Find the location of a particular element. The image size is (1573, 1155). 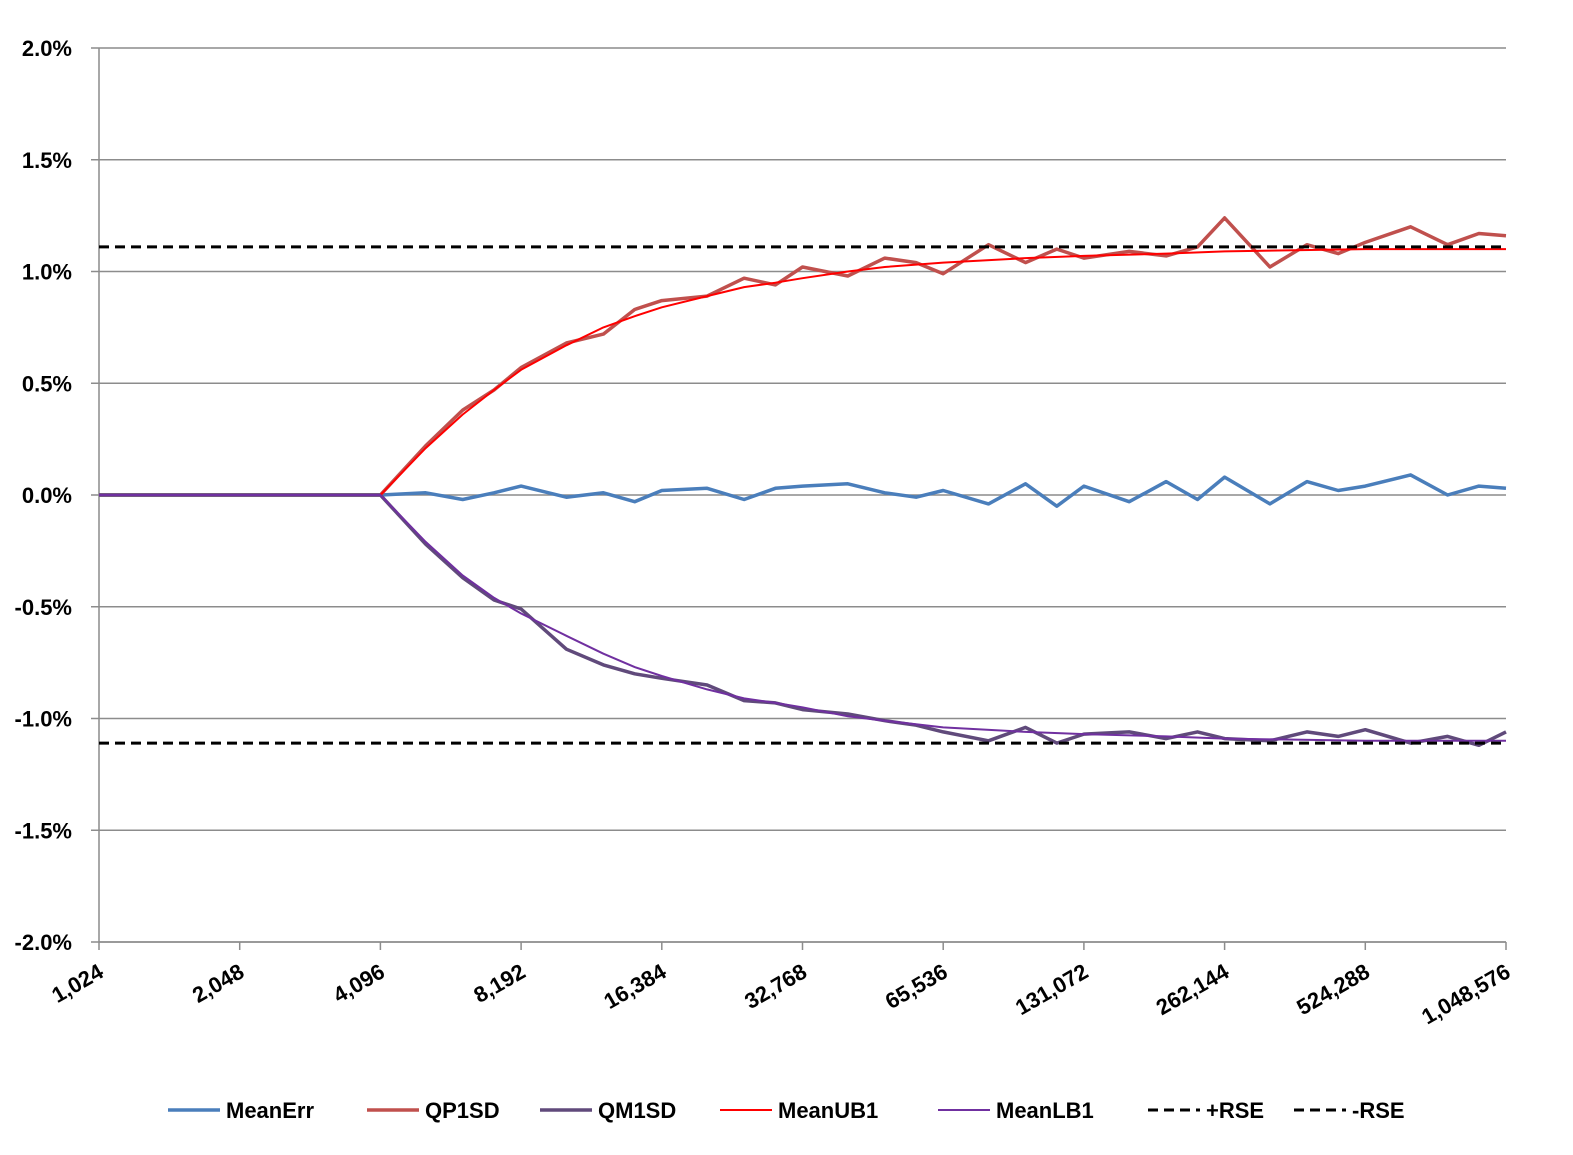

y-tick-label: -2.0% is located at coordinates (43, 942).